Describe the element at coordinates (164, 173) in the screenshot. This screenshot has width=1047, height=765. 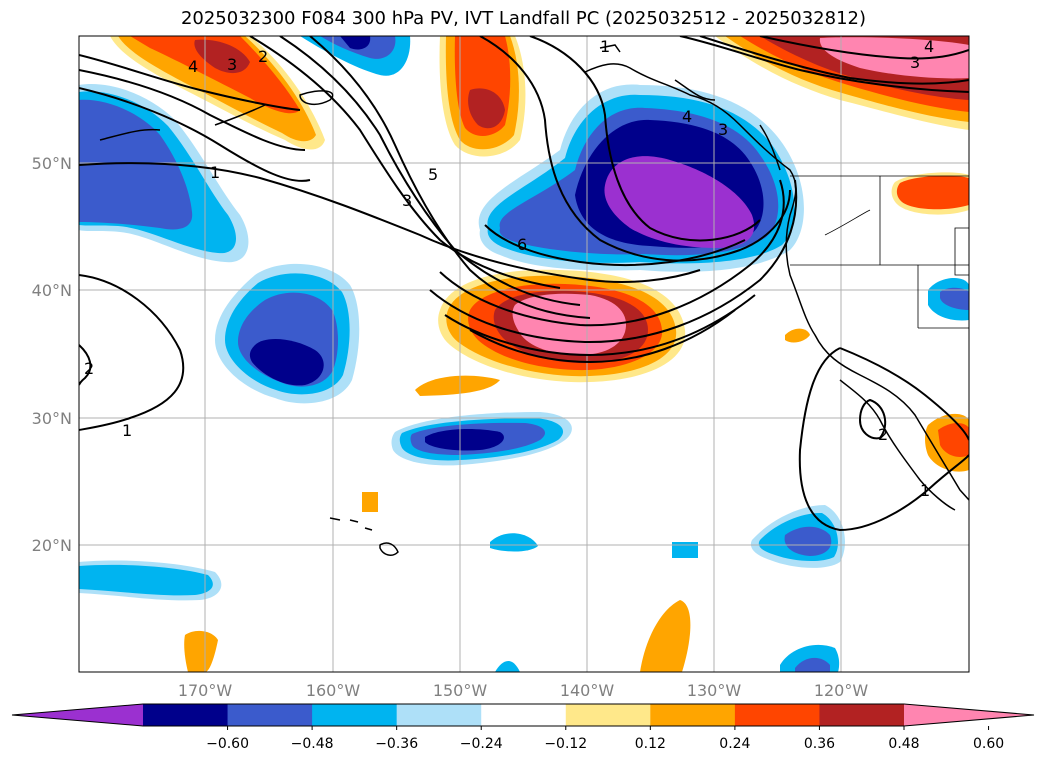
I see `negative-pv-region-west` at that location.